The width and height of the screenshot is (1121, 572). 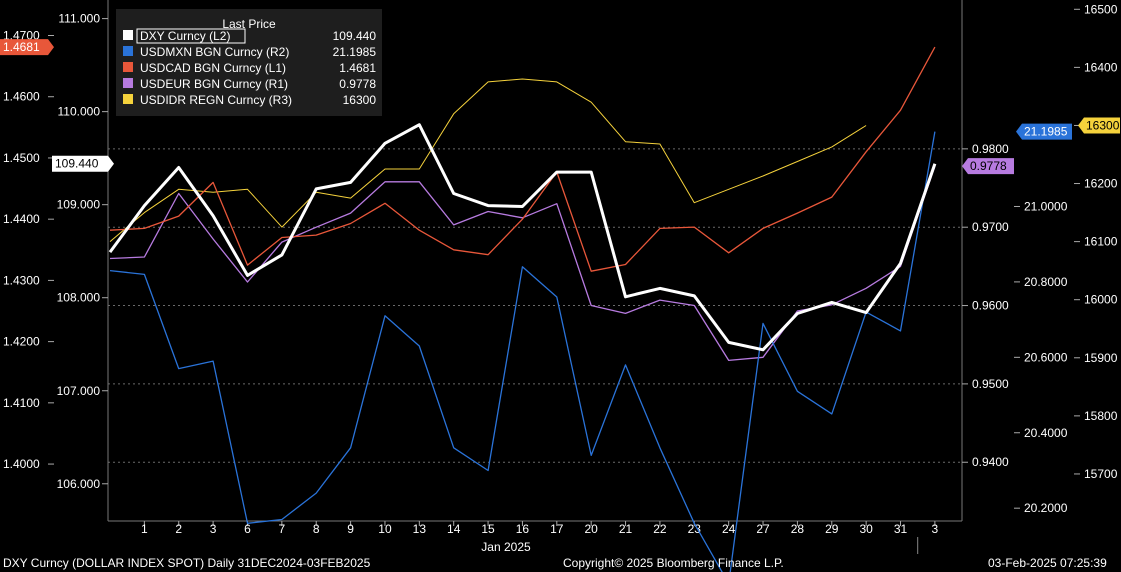 I want to click on legend-label-4: USDIDR REGN Curncy (R3), so click(x=216, y=100).